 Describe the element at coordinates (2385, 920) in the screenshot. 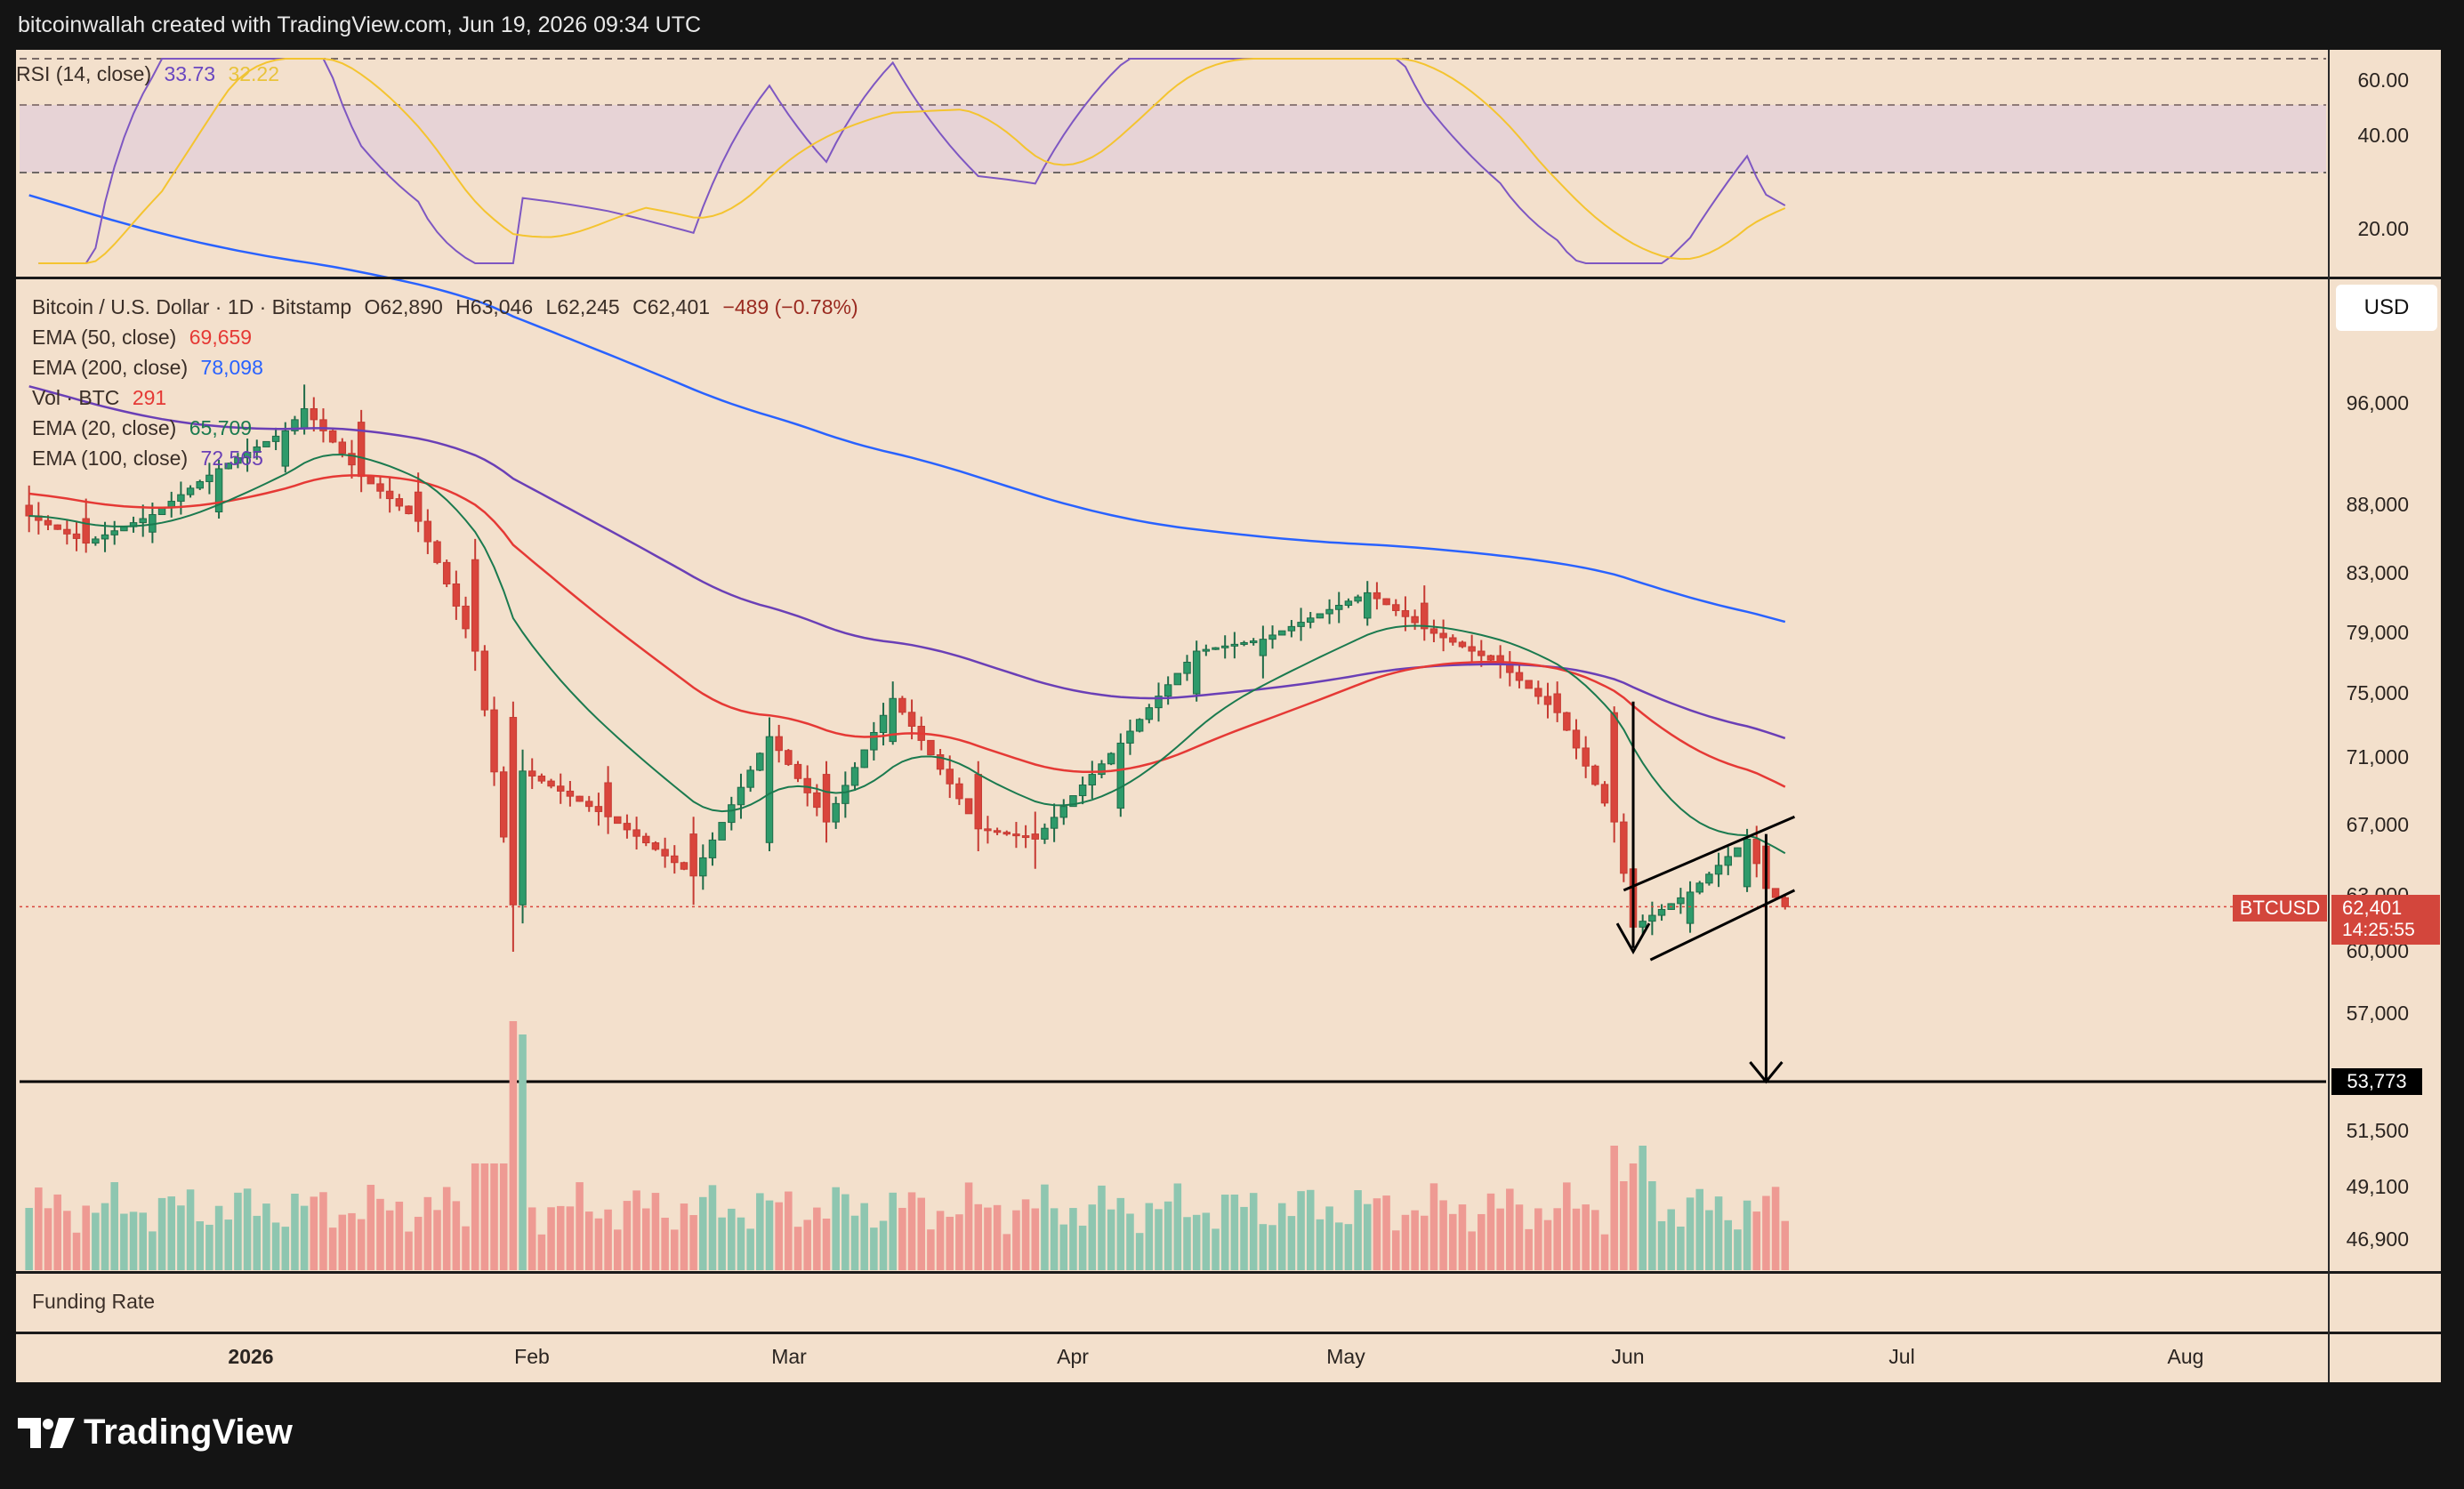

I see `last-price-tag: 62,401 14:25:55` at that location.